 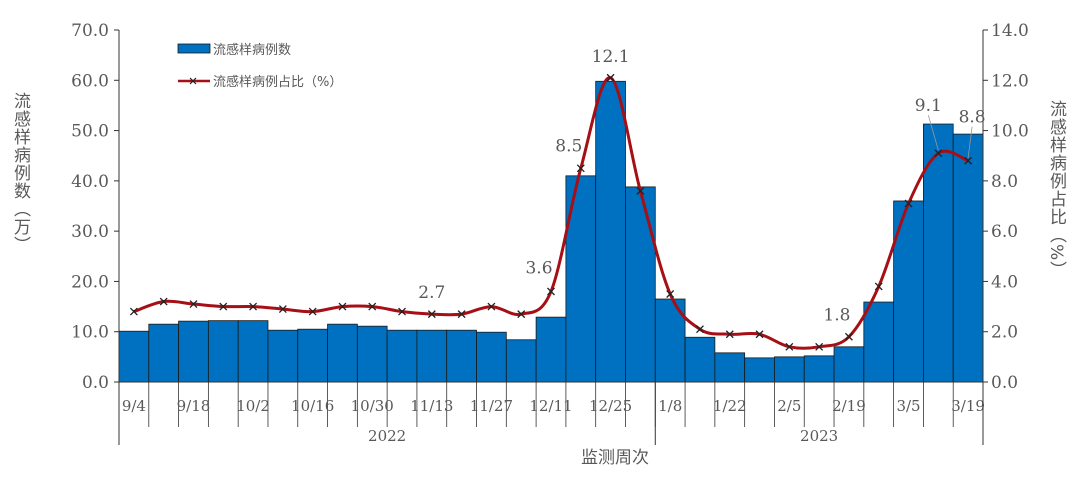 What do you see at coordinates (95, 383) in the screenshot?
I see `left-tick-label: 0.0` at bounding box center [95, 383].